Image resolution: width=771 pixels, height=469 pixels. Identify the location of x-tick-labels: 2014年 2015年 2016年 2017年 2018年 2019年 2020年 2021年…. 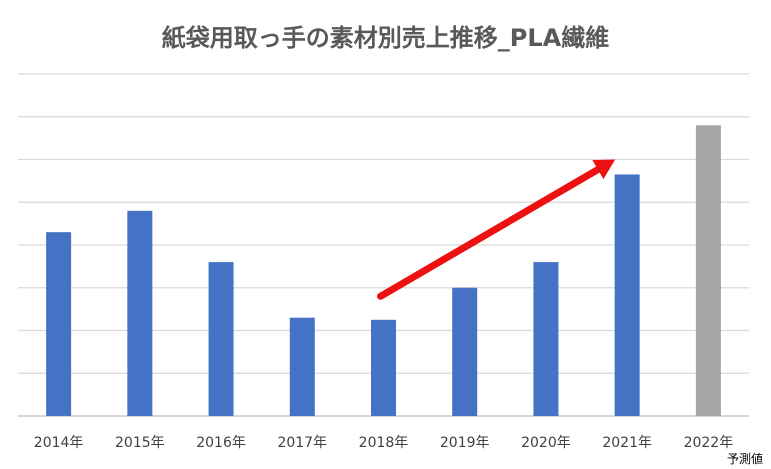
(383, 443).